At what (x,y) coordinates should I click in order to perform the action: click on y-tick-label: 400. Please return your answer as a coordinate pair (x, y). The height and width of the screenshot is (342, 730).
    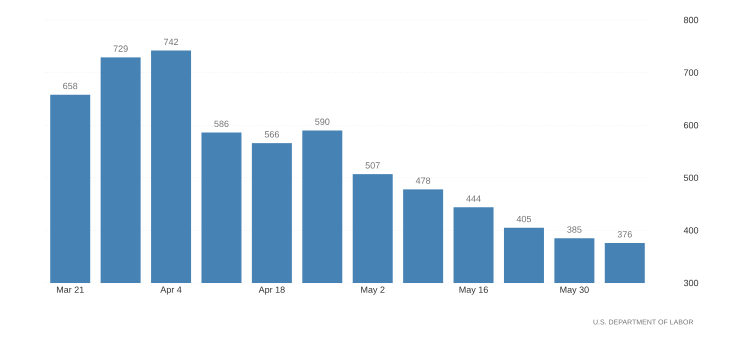
    Looking at the image, I should click on (691, 230).